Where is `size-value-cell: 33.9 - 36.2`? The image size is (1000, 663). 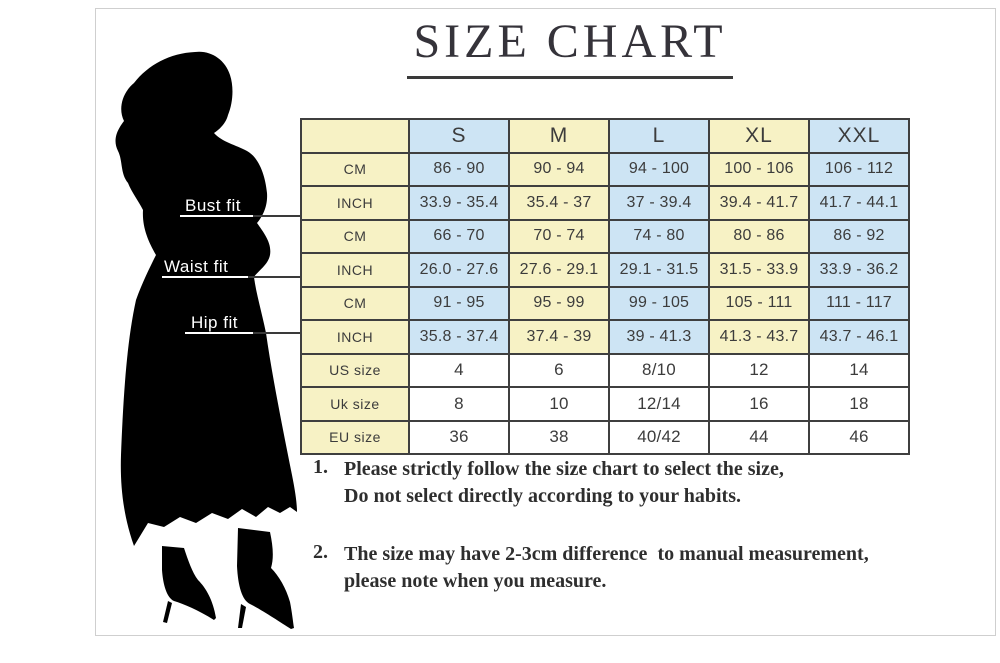
size-value-cell: 33.9 - 36.2 is located at coordinates (859, 270).